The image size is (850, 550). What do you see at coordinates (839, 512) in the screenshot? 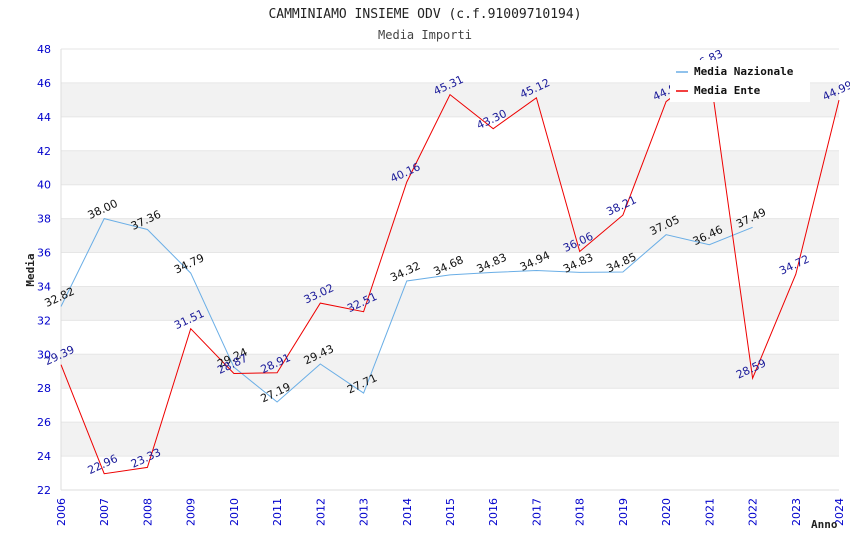
I see `x-tick-label: 2024` at bounding box center [839, 512].